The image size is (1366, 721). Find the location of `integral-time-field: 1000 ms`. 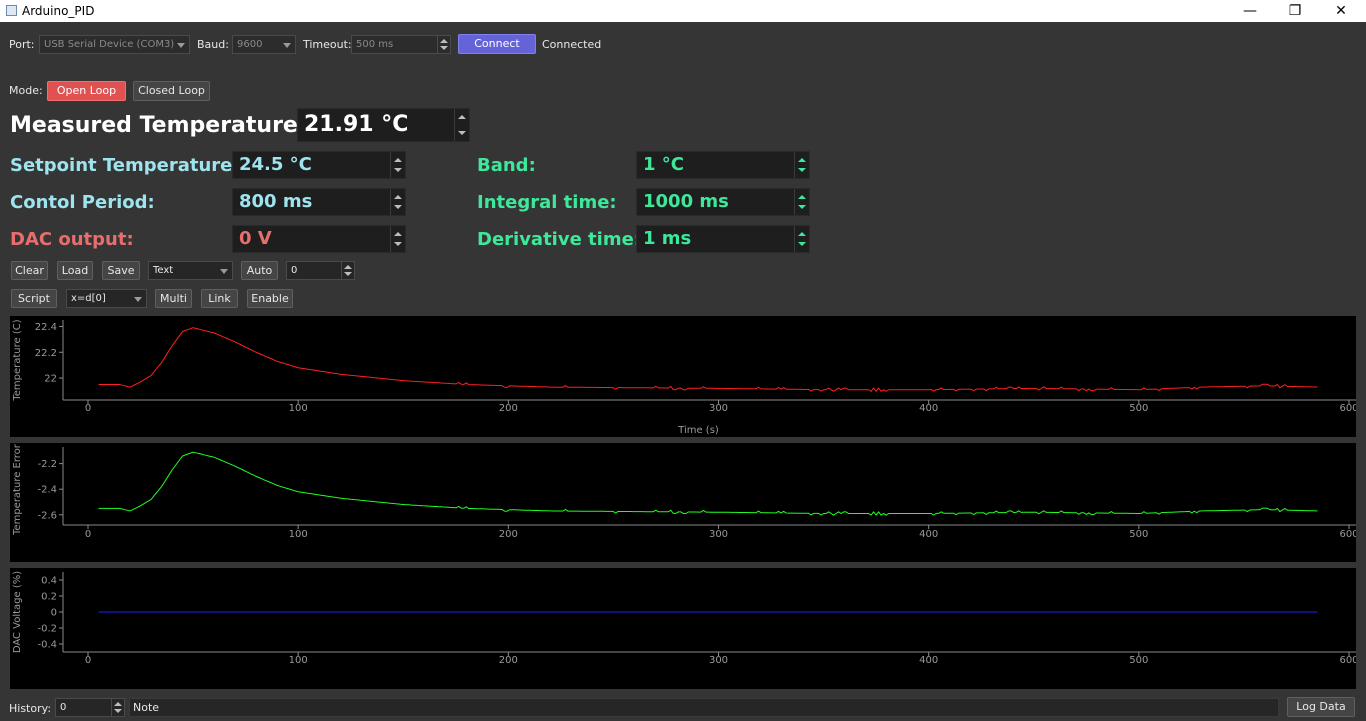

integral-time-field: 1000 ms is located at coordinates (723, 202).